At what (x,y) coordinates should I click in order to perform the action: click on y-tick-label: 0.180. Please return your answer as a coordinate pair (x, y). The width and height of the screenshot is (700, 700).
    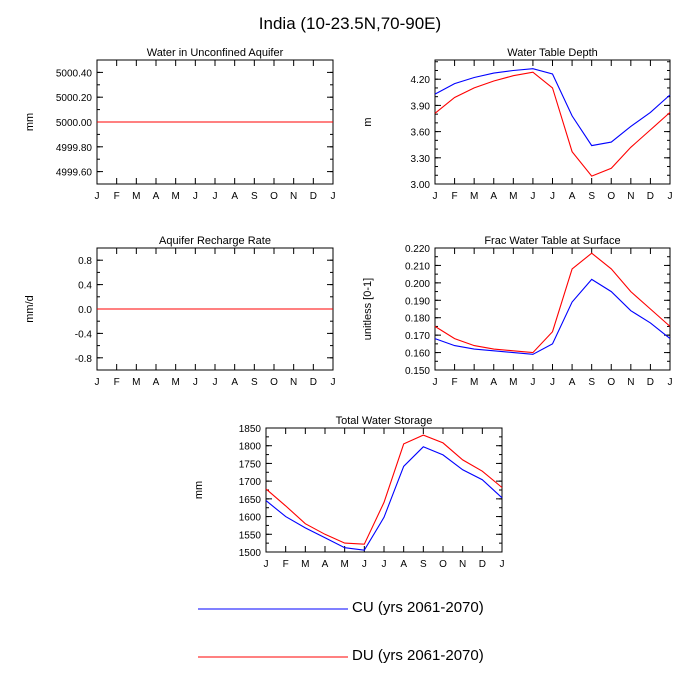
    Looking at the image, I should click on (417, 319).